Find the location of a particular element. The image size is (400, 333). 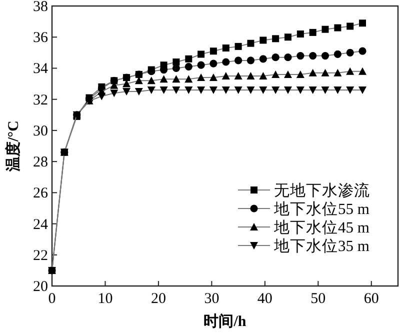

y-tick-label: 28 is located at coordinates (40, 162).